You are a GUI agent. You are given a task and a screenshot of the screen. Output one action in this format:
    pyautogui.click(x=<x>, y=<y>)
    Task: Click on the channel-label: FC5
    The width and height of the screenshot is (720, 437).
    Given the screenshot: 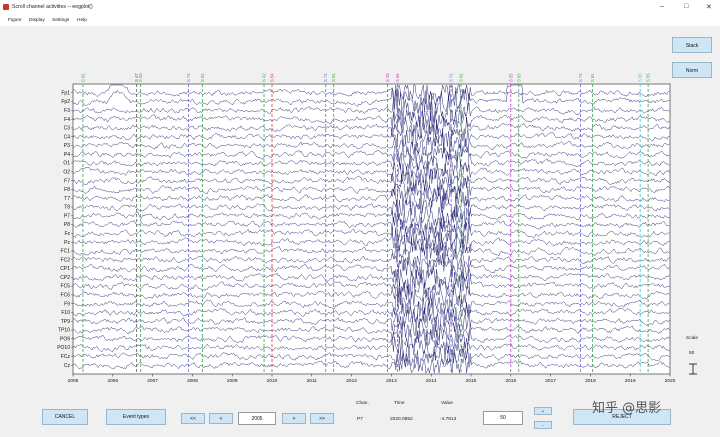 What is the action you would take?
    pyautogui.click(x=66, y=287)
    